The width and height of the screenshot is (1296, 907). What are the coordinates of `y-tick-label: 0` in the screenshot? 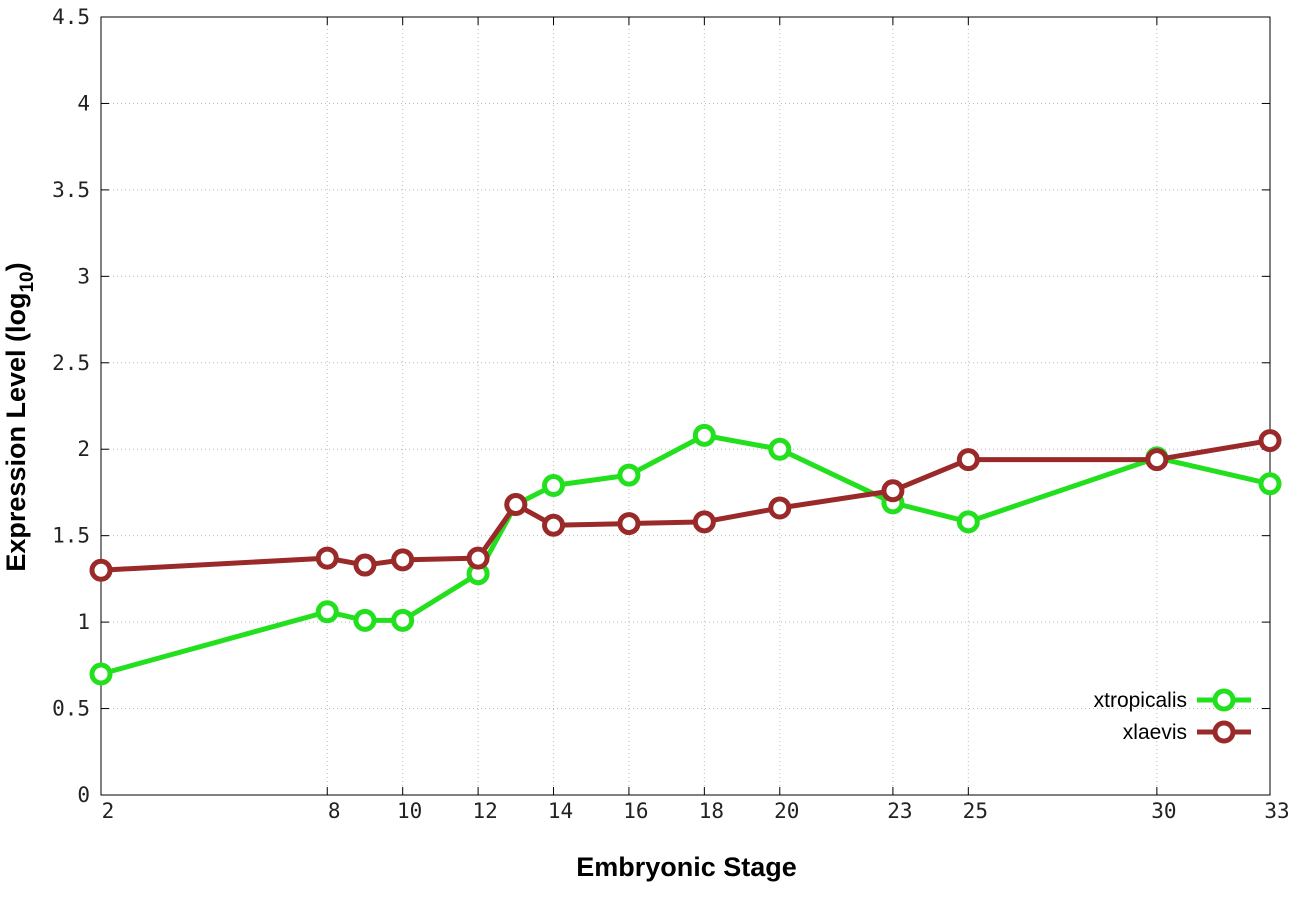 It's located at (83, 795).